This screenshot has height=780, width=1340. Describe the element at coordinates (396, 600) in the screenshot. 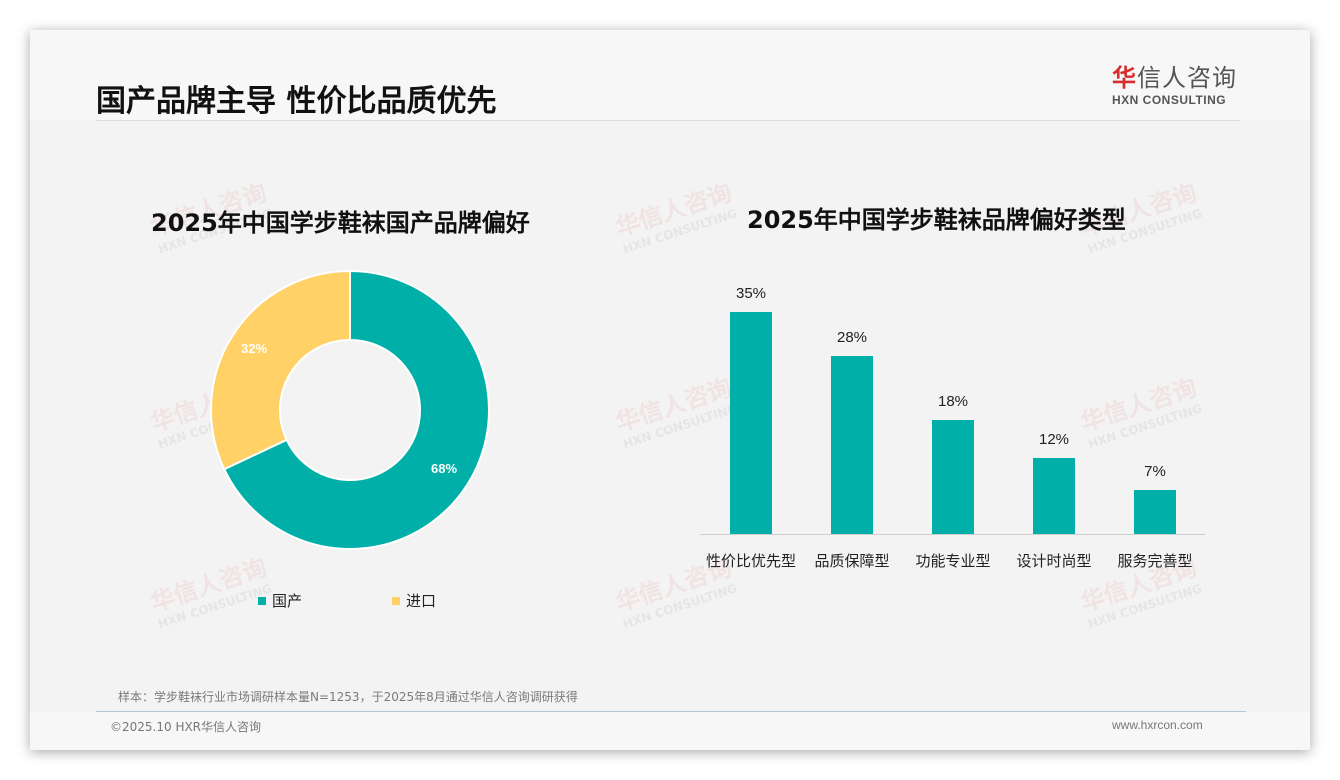

I see `legend-swatch-yellow` at that location.